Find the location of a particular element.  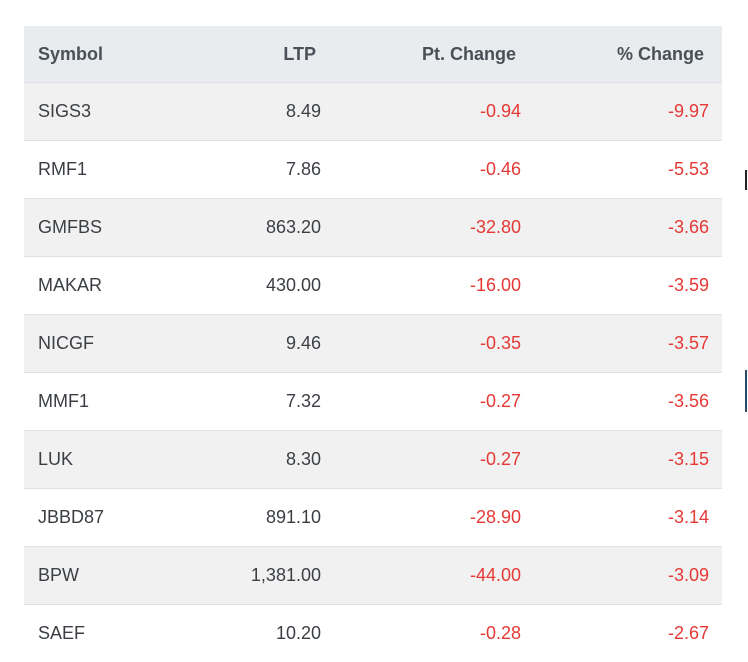

table-row: NICGF 9.46 -0.35 -3.57 is located at coordinates (373, 344).